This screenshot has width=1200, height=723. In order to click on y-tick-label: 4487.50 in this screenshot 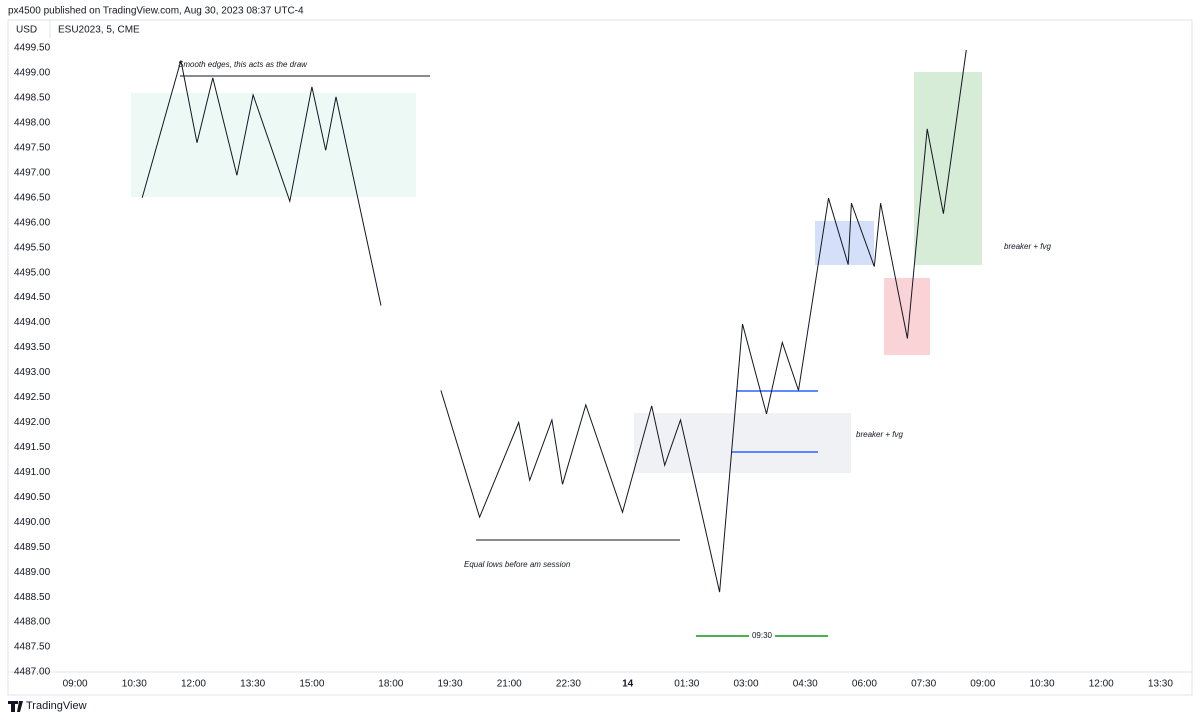, I will do `click(32, 647)`.